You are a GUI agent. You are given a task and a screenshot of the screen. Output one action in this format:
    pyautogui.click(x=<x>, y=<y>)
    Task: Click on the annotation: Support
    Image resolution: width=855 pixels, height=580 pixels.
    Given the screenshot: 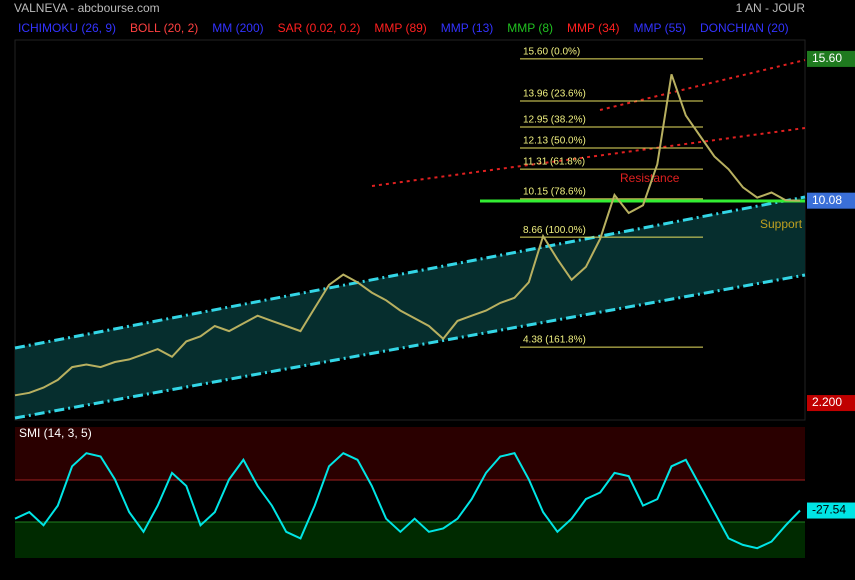 What is the action you would take?
    pyautogui.click(x=781, y=224)
    